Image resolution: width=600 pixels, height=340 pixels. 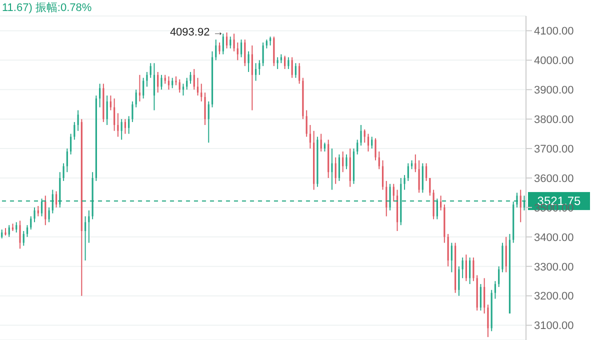 What do you see at coordinates (554, 61) in the screenshot?
I see `y-tick-label: 4000.00` at bounding box center [554, 61].